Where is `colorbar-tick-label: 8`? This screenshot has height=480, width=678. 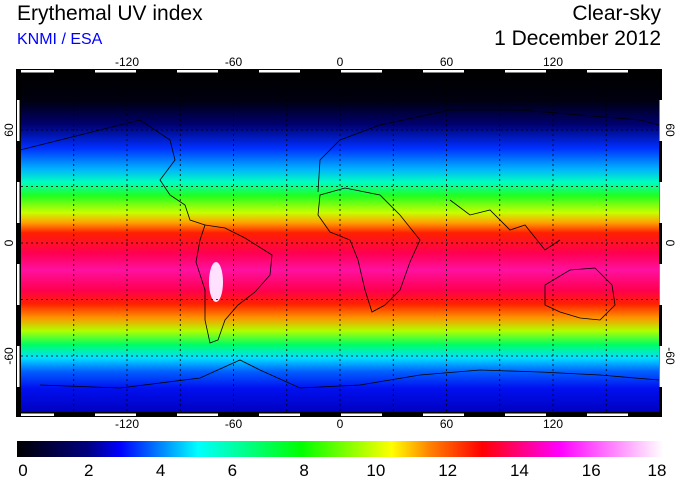
colorbar-tick-label: 8 is located at coordinates (303, 470).